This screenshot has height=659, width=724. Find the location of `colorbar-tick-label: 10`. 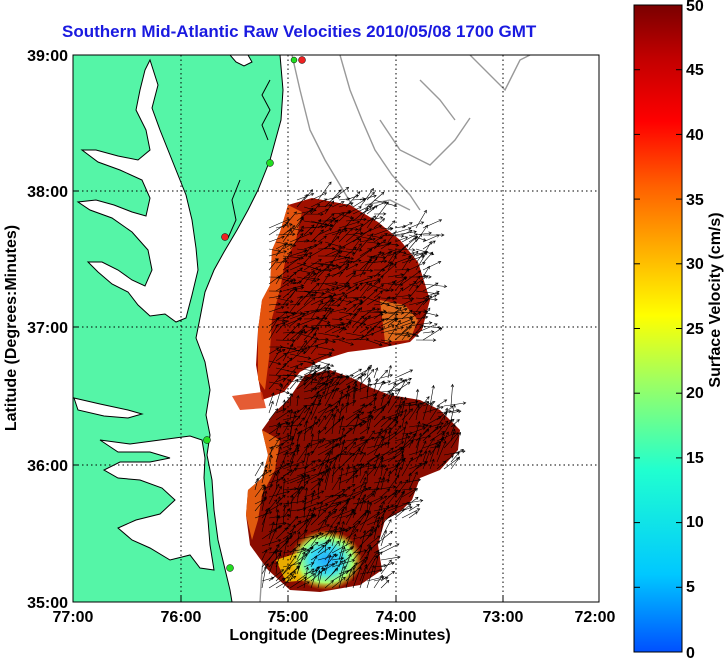

colorbar-tick-label: 10 is located at coordinates (695, 522).